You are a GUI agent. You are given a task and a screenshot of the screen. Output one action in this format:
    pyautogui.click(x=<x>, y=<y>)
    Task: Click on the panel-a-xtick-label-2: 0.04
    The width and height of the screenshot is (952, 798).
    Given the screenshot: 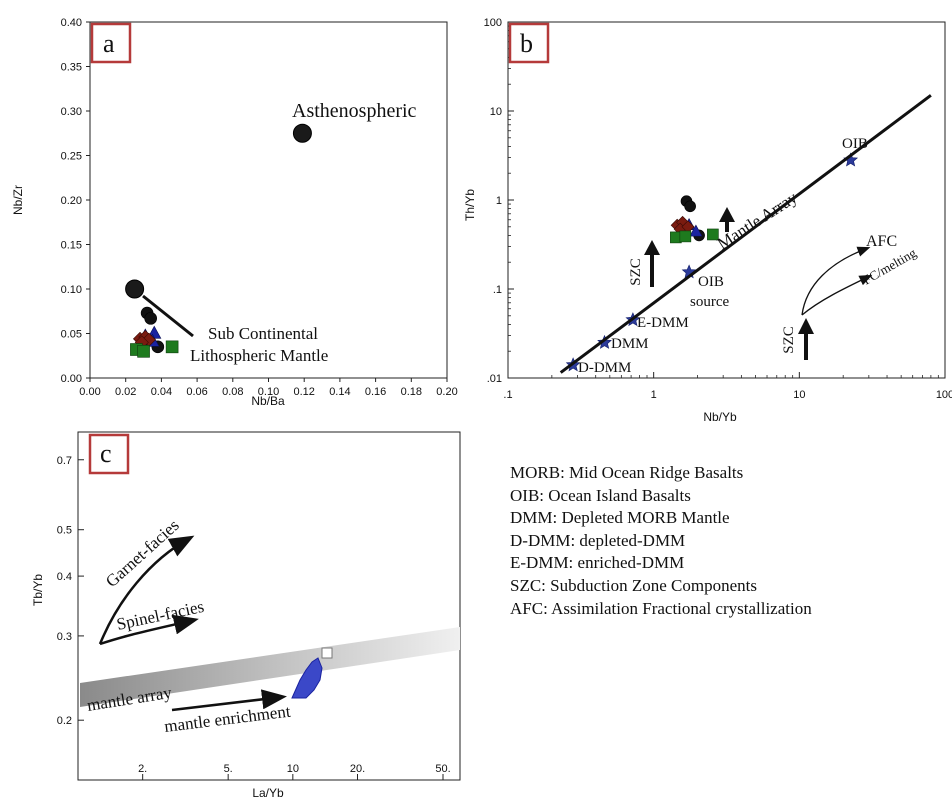 What is the action you would take?
    pyautogui.click(x=161, y=392)
    